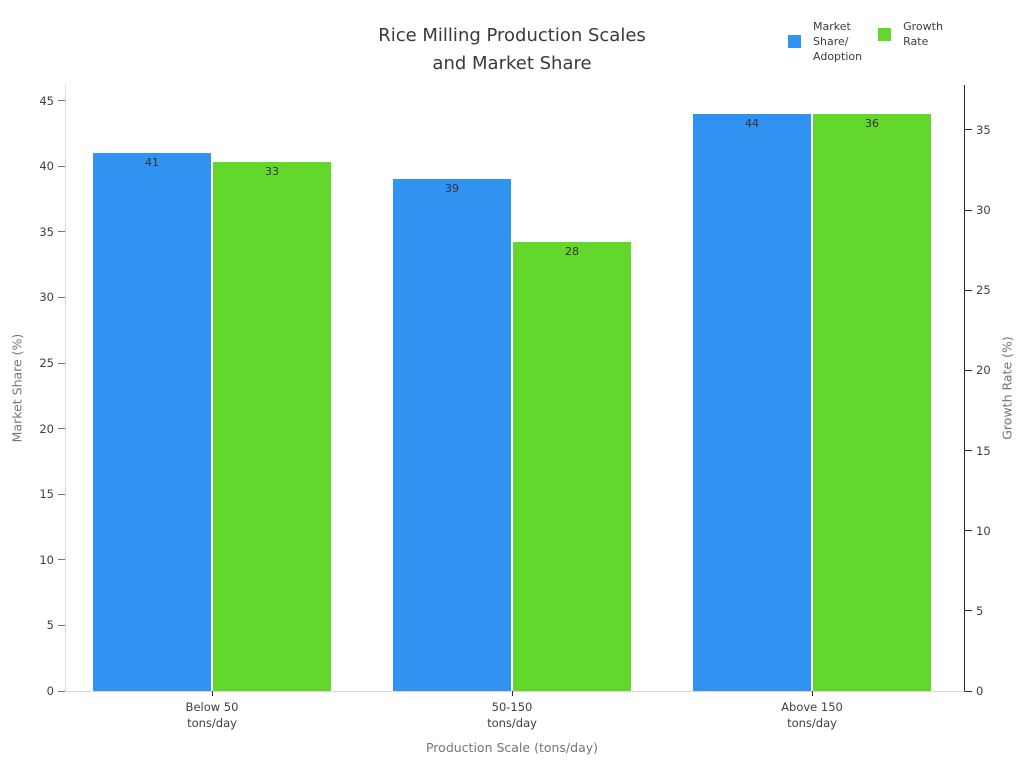 Image resolution: width=1024 pixels, height=768 pixels. What do you see at coordinates (152, 422) in the screenshot?
I see `bar: 41` at bounding box center [152, 422].